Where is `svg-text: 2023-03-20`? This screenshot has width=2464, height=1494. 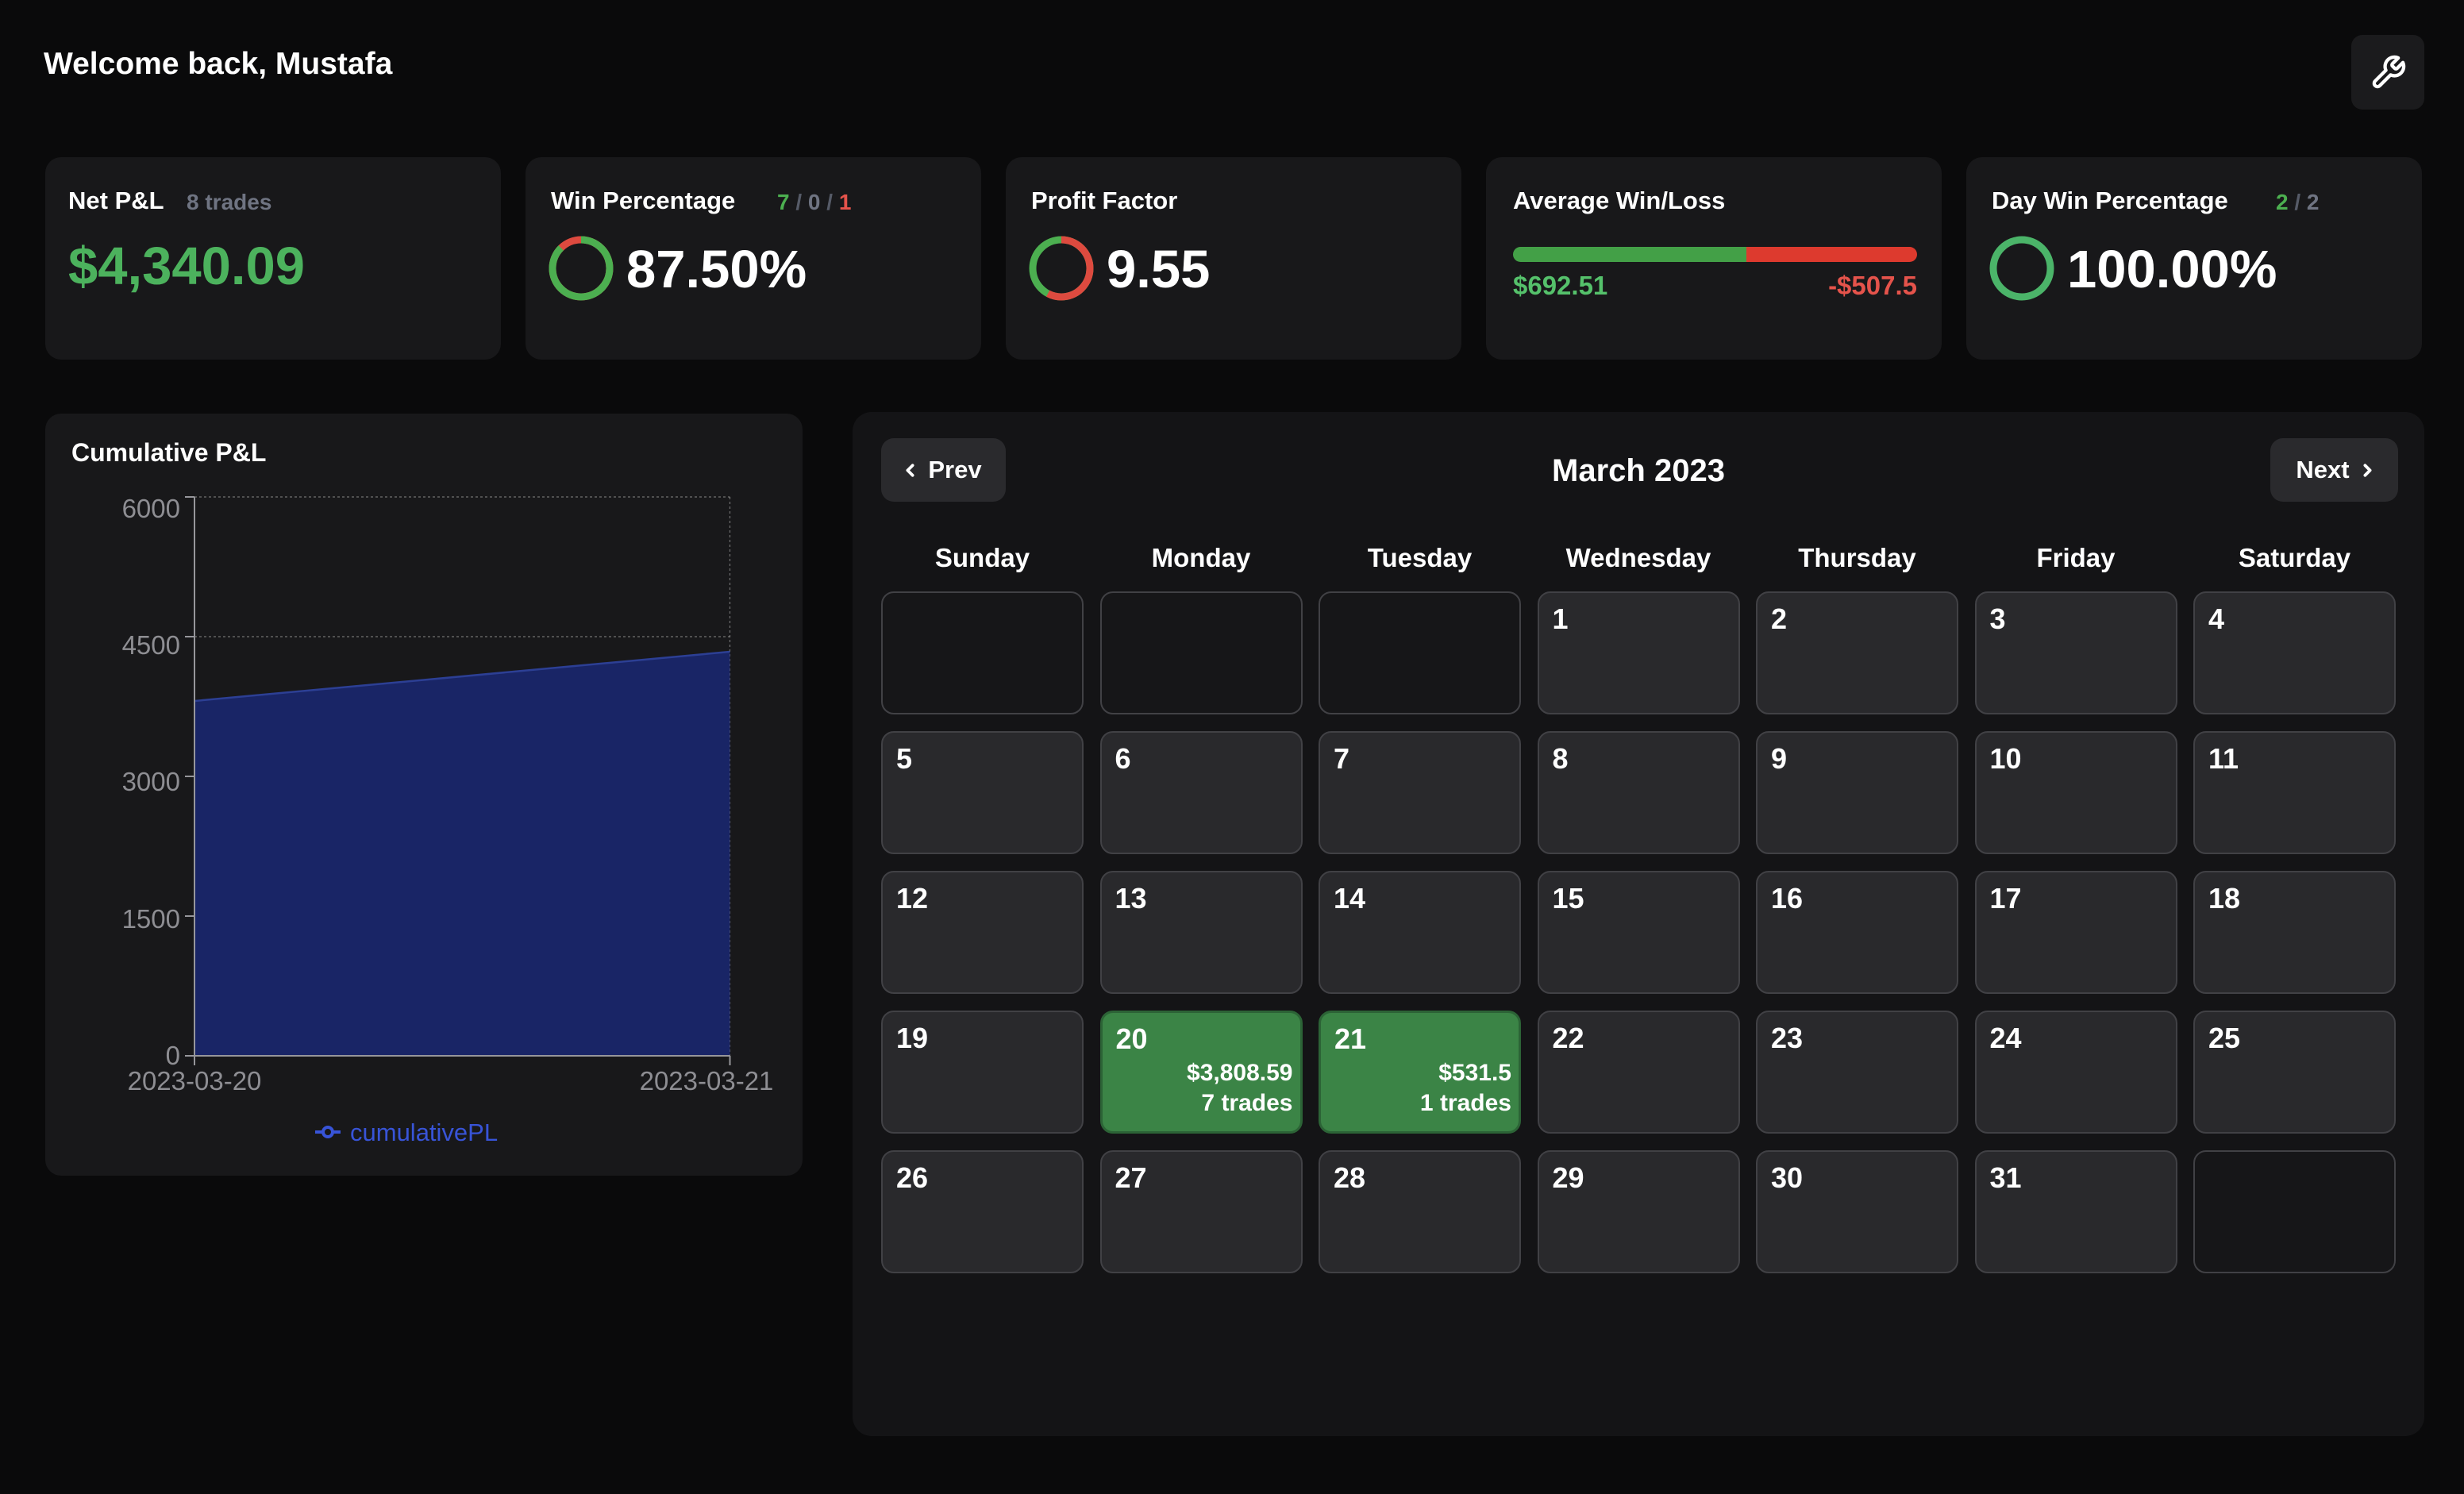
svg-text: 2023-03-20 is located at coordinates (195, 1080).